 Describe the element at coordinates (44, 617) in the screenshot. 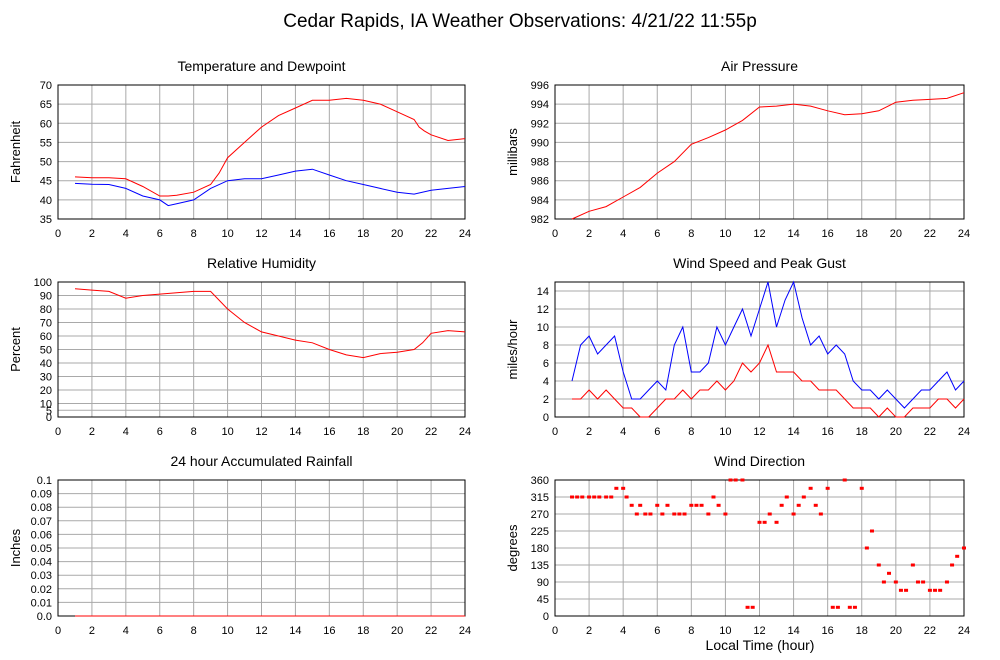

I see `y-tick-label: 0.0` at that location.